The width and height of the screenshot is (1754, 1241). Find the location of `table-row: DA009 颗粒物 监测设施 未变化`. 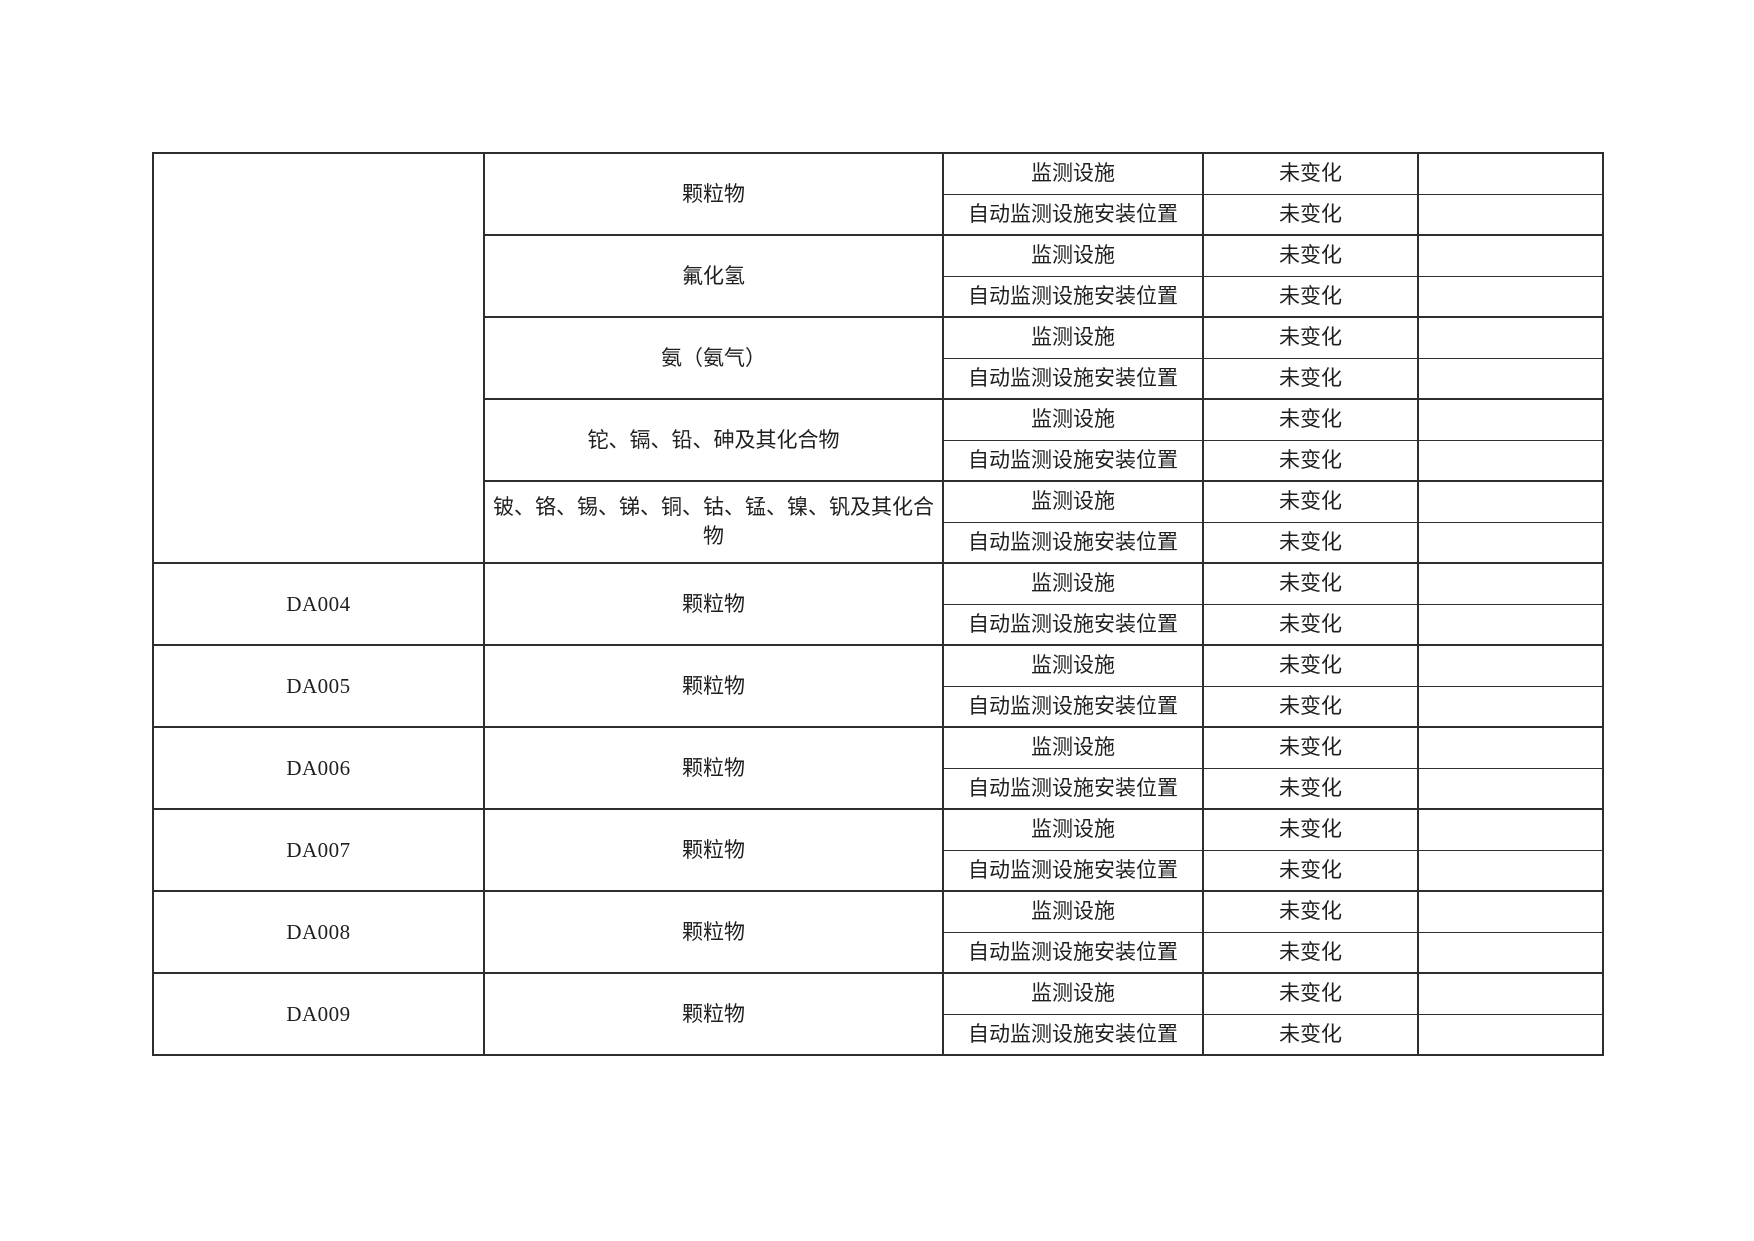

table-row: DA009 颗粒物 监测设施 未变化 is located at coordinates (878, 1014).